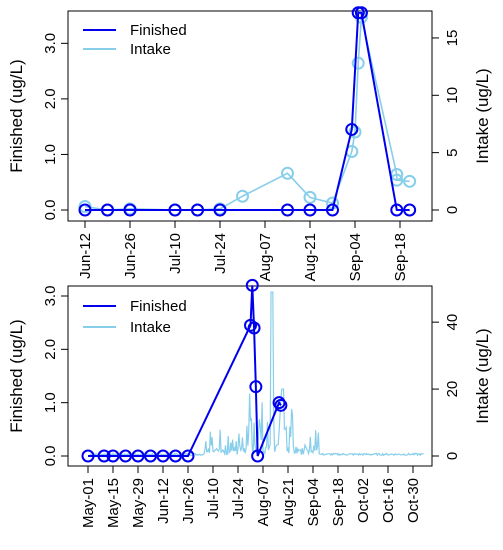  What do you see at coordinates (158, 30) in the screenshot?
I see `top-legend-finished-label: Finished` at bounding box center [158, 30].